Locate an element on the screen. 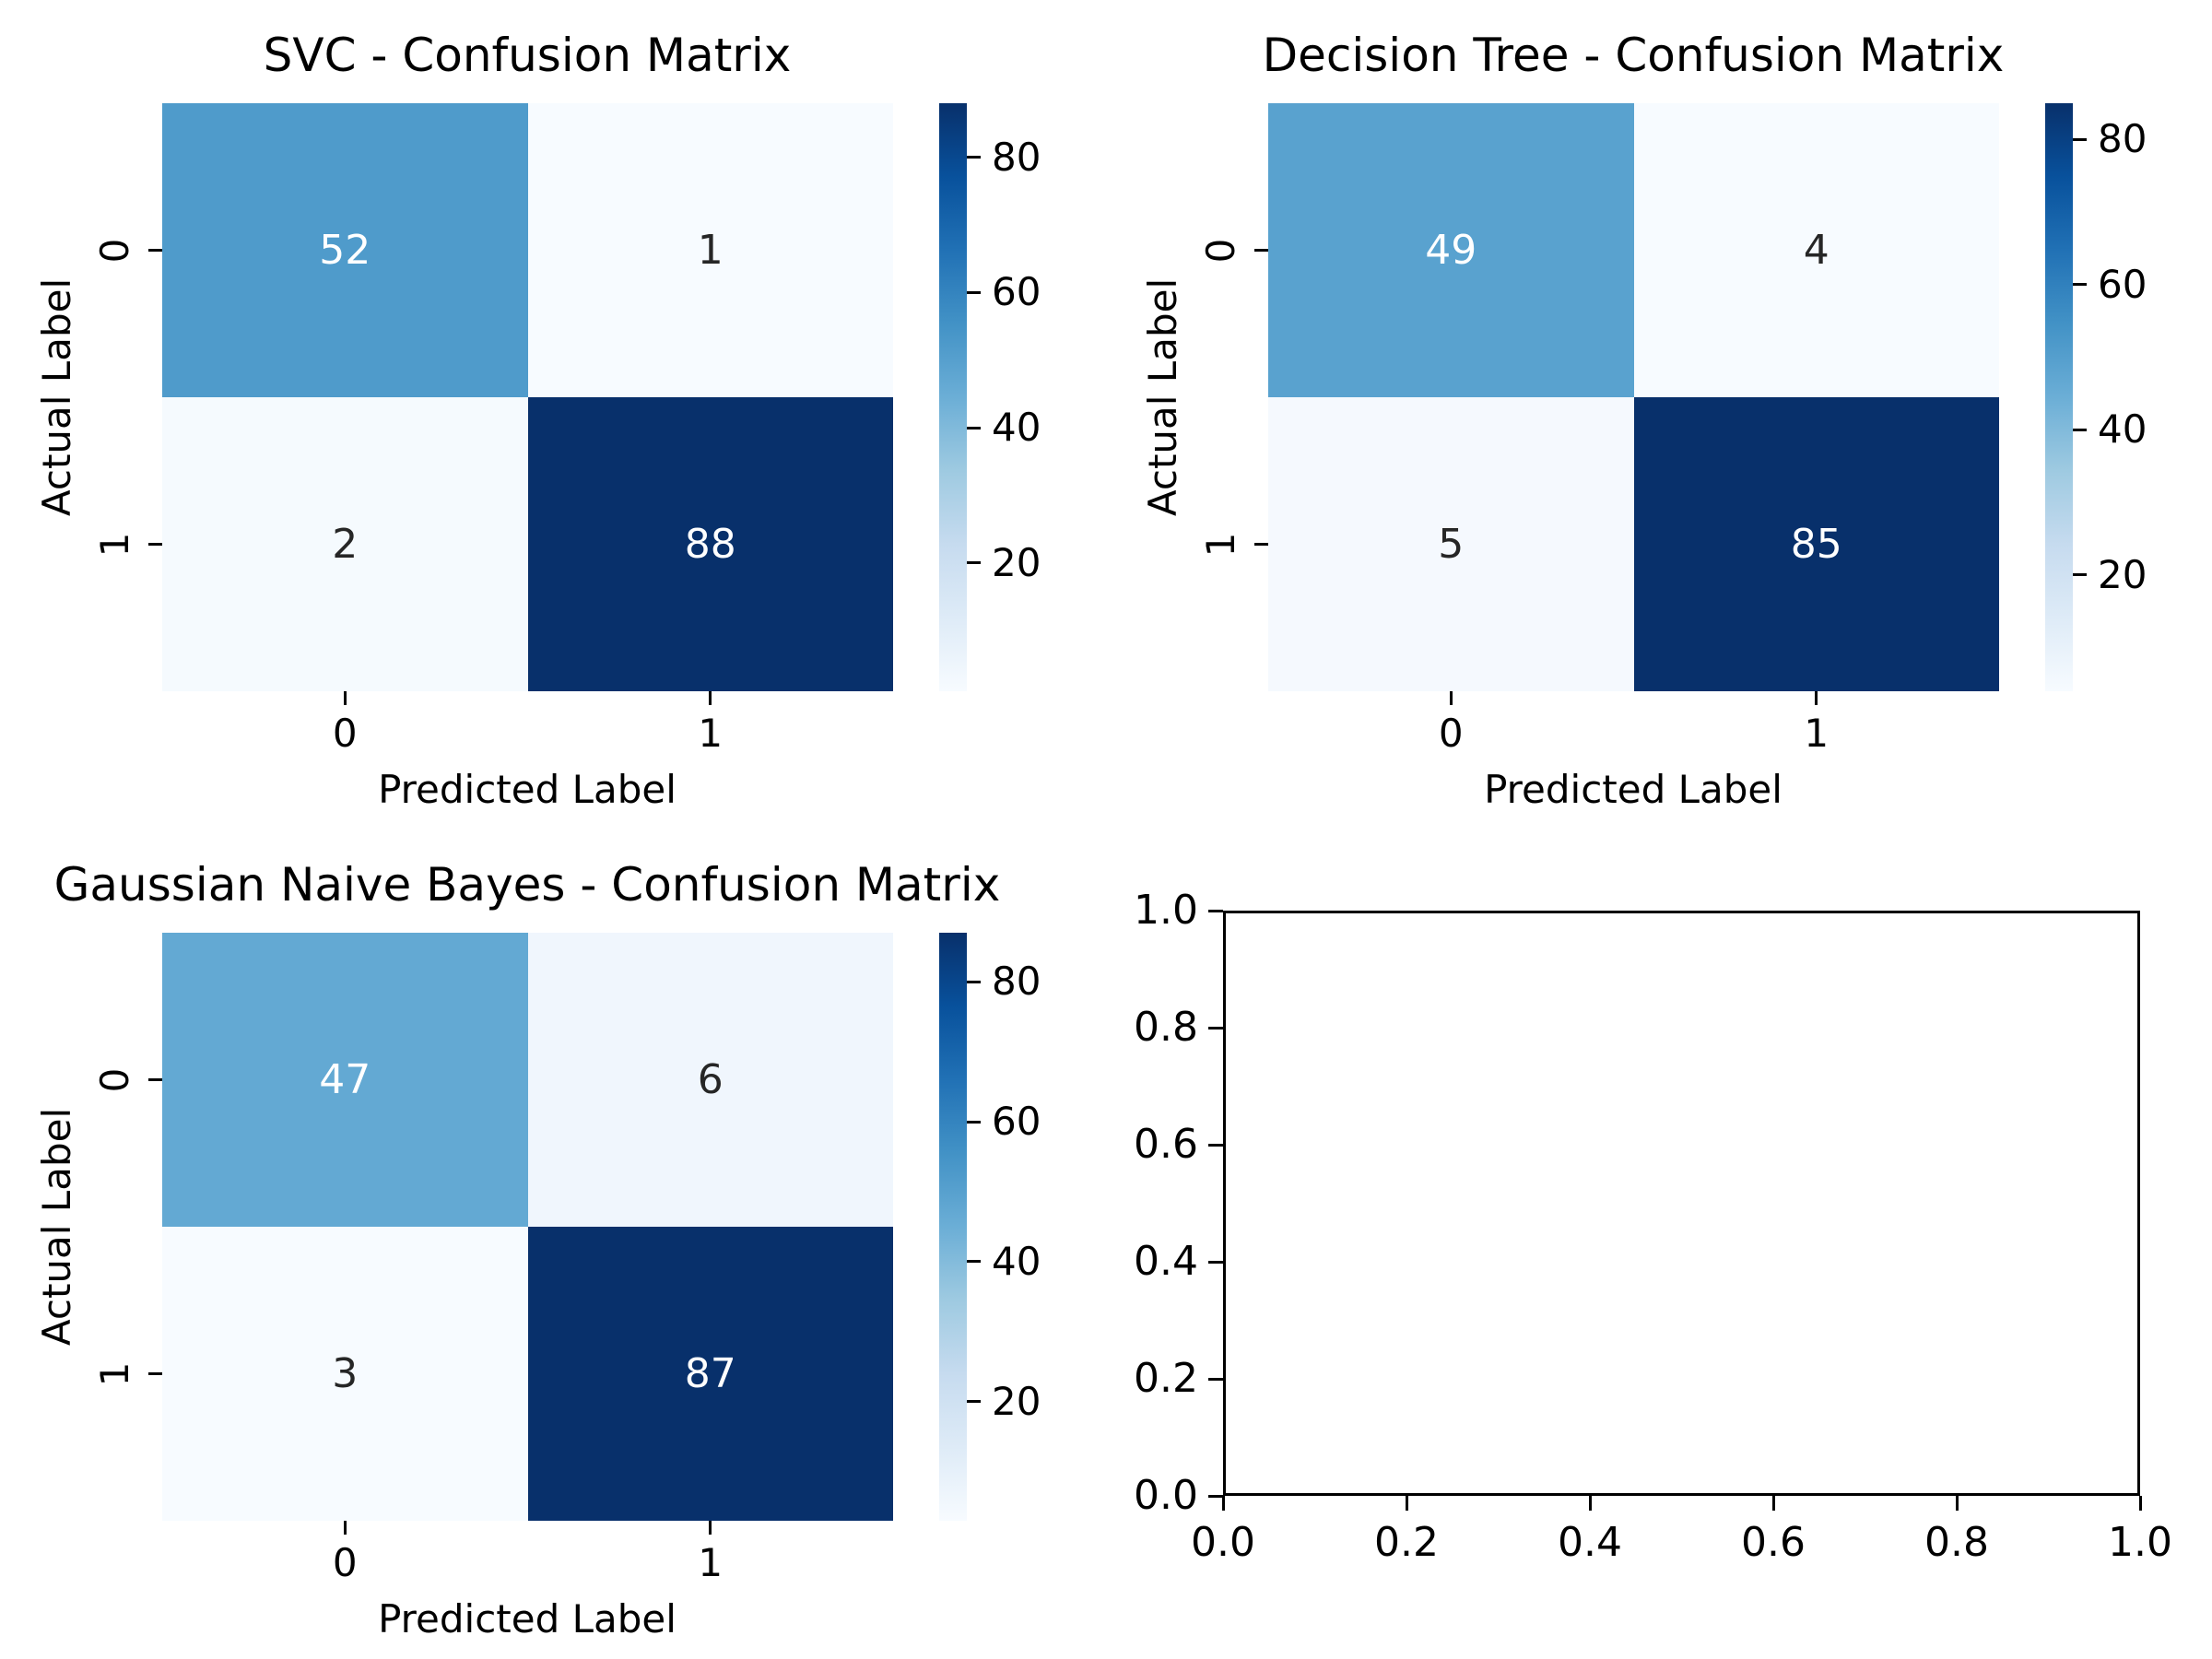  cell-value: 4 is located at coordinates (1816, 250).